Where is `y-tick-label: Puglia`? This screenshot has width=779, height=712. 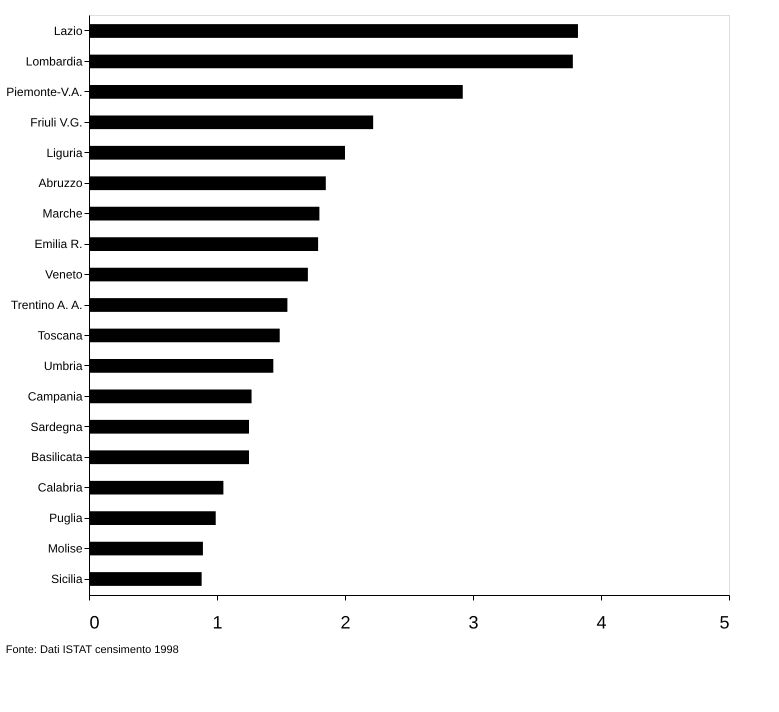 y-tick-label: Puglia is located at coordinates (66, 518).